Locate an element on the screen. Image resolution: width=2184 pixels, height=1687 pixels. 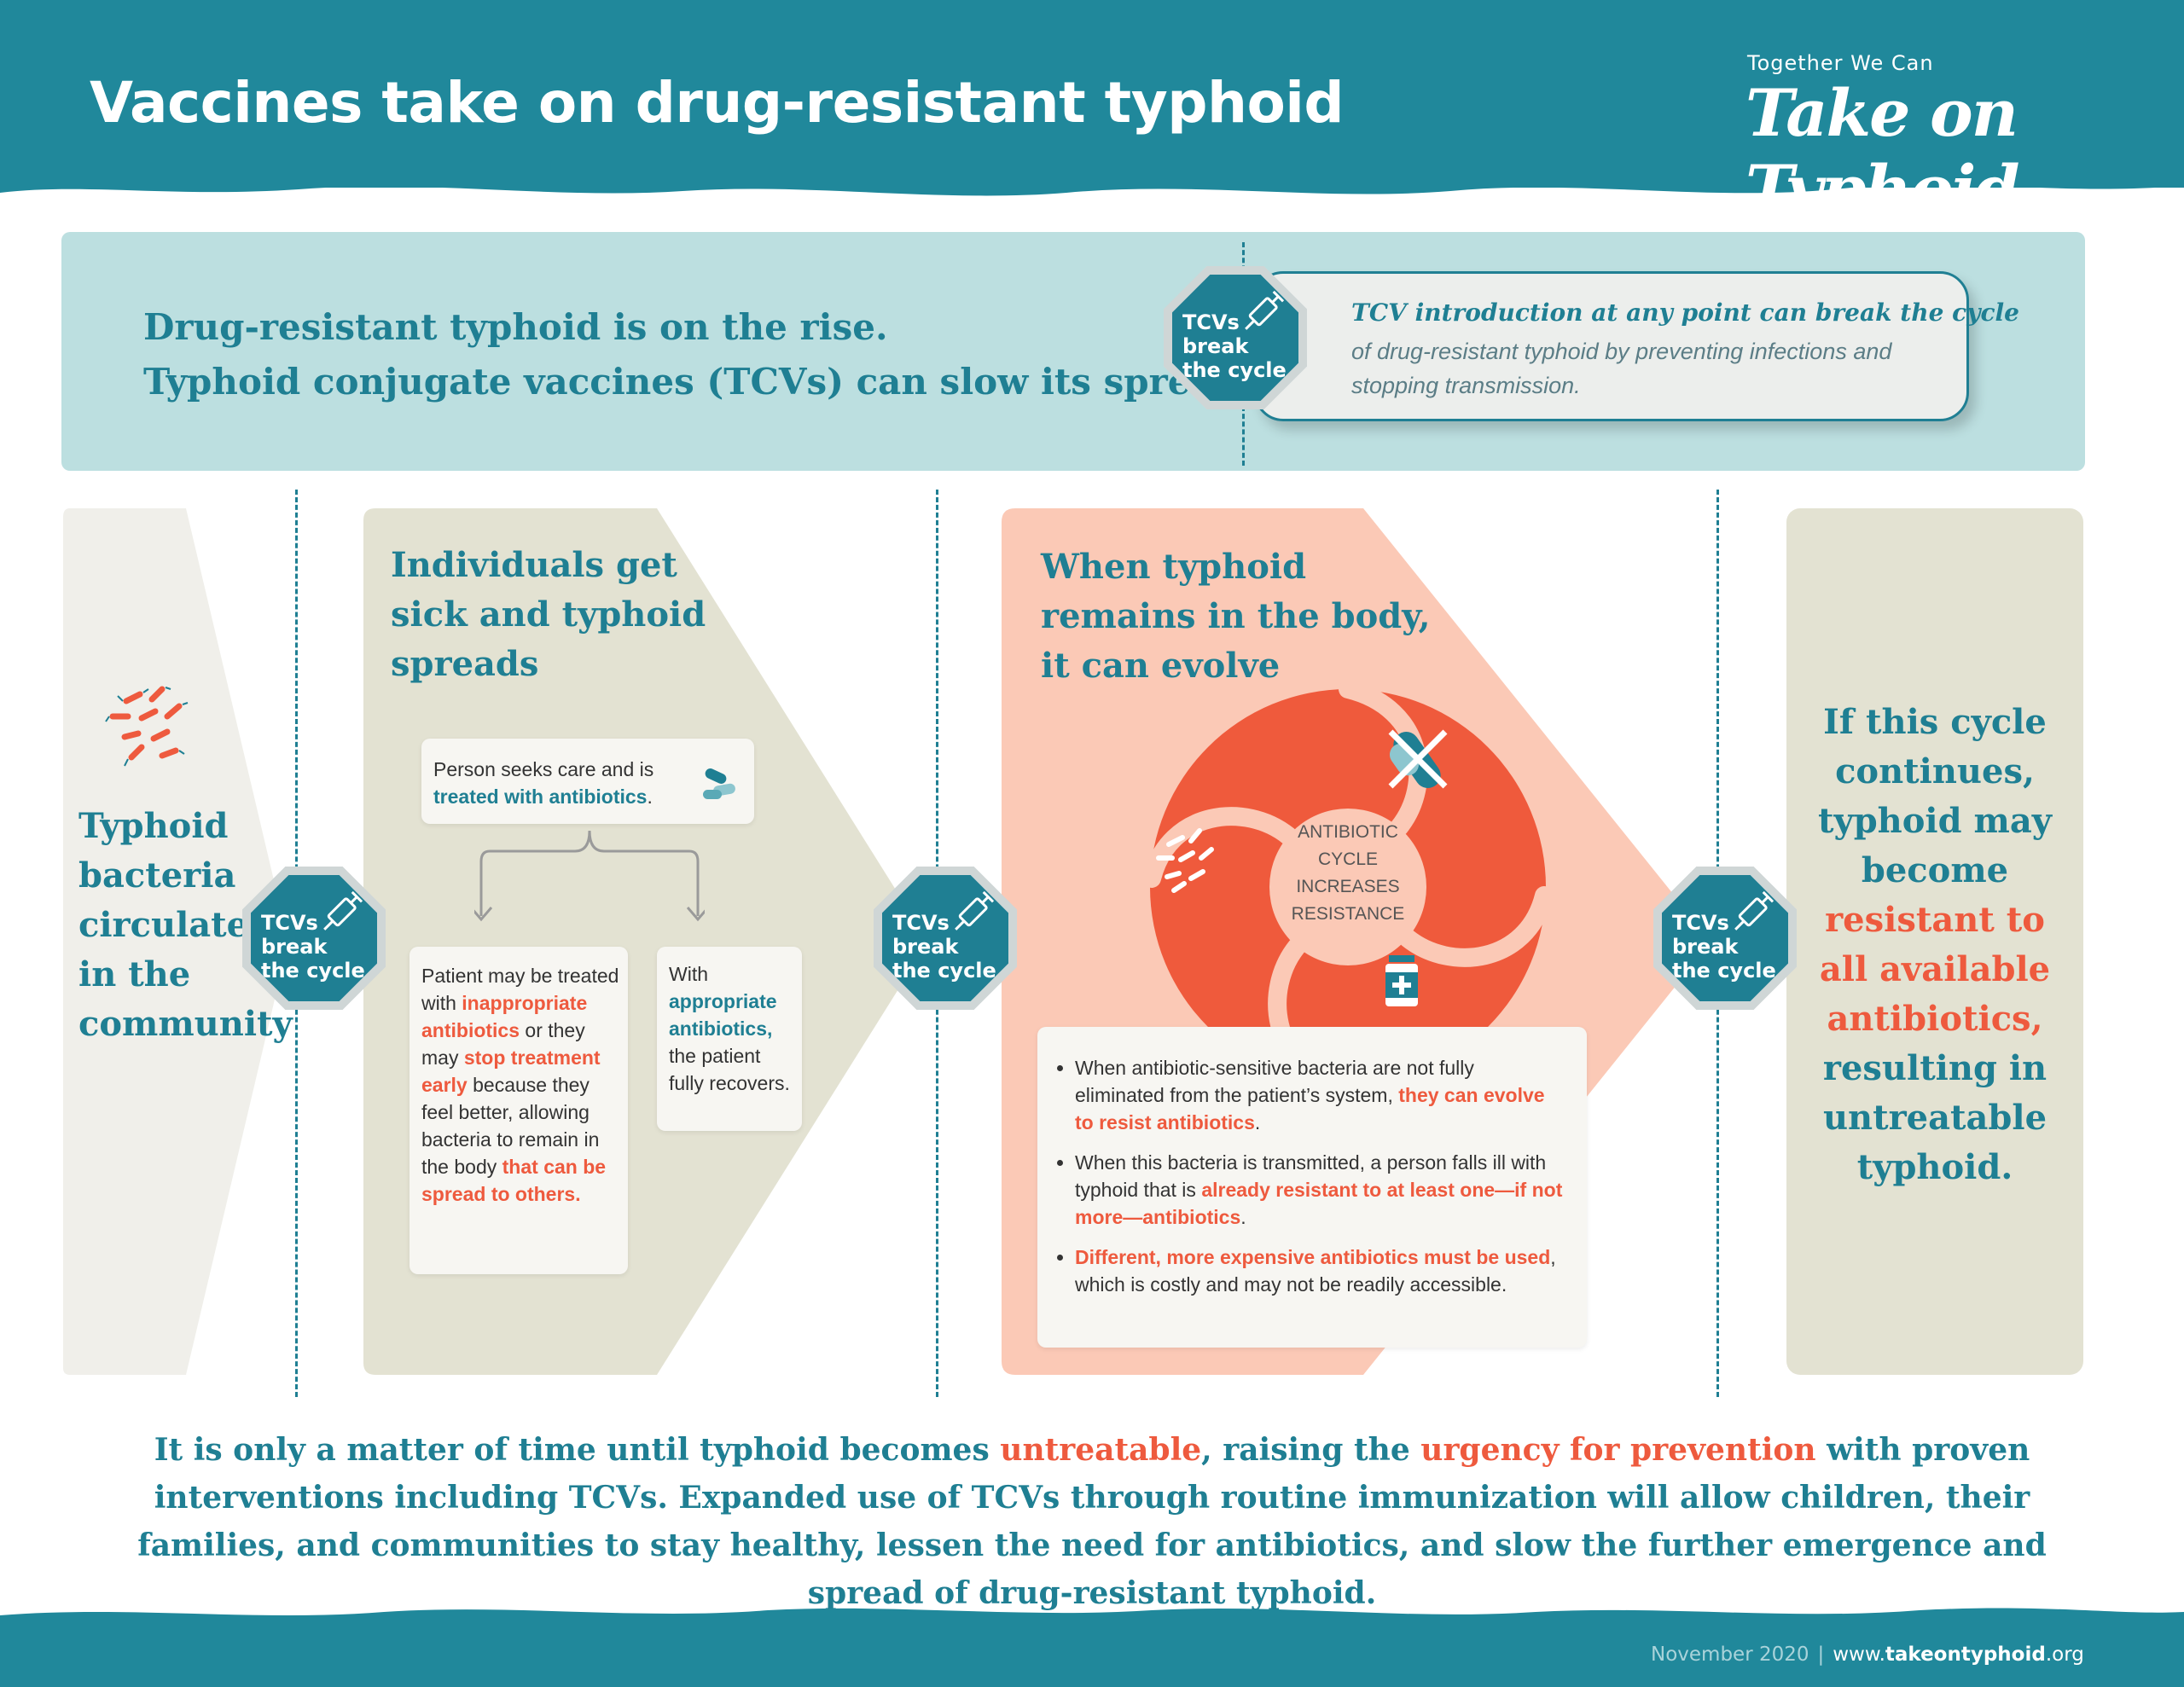
logo-name: Take on Typhoid is located at coordinates (1882, 151).